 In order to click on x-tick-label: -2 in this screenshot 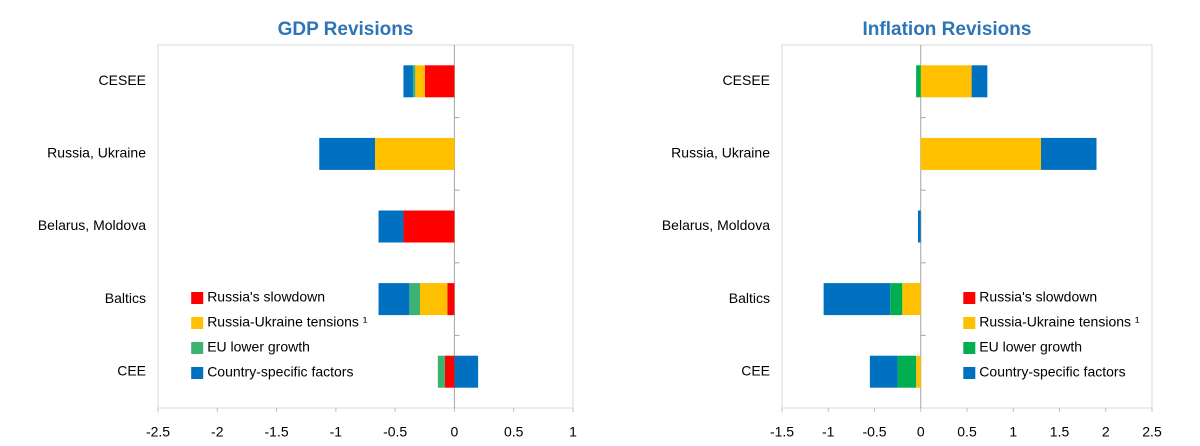, I will do `click(217, 432)`.